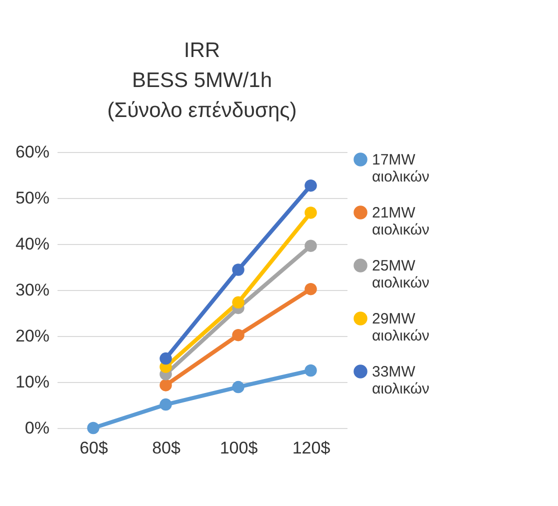 The image size is (558, 506). I want to click on y-tick-label: 60%, so click(32, 152).